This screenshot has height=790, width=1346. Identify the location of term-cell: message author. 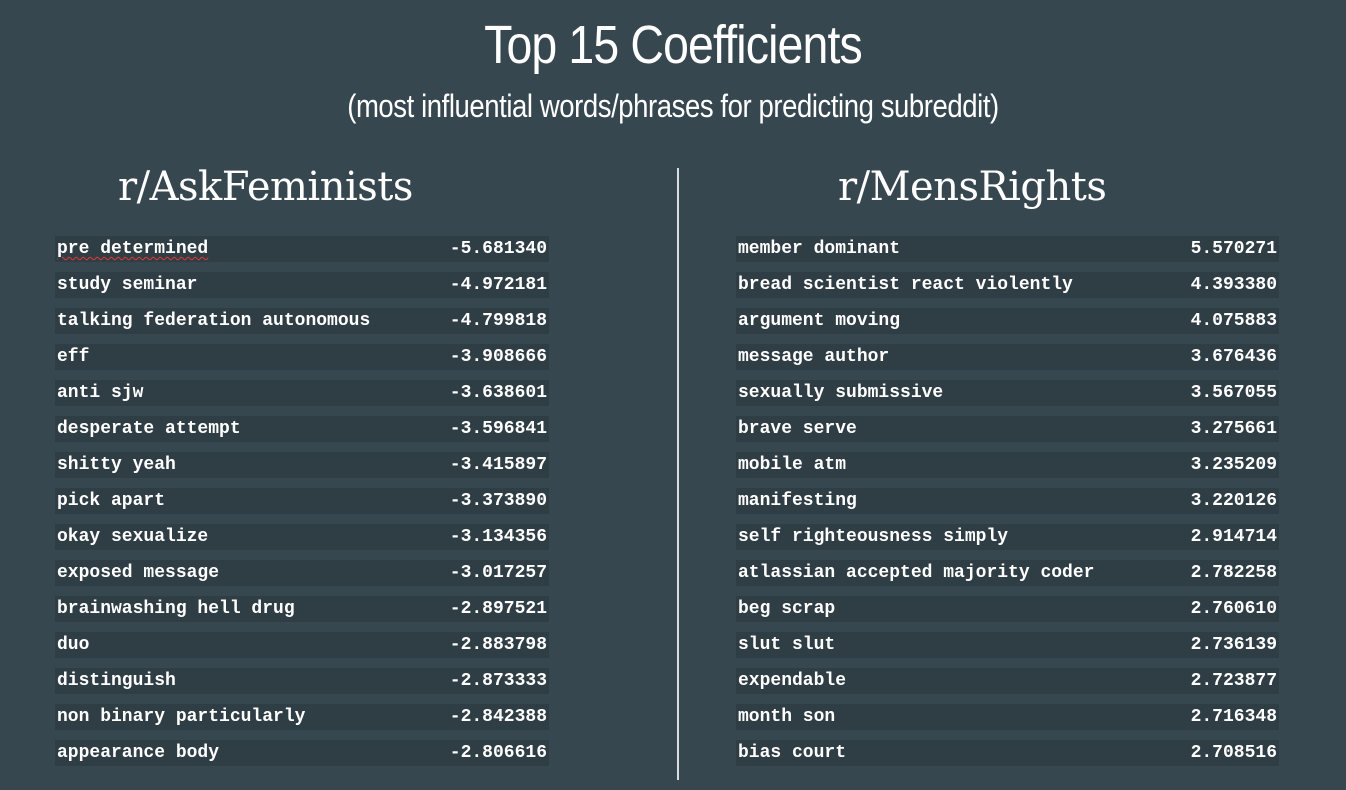
(814, 357).